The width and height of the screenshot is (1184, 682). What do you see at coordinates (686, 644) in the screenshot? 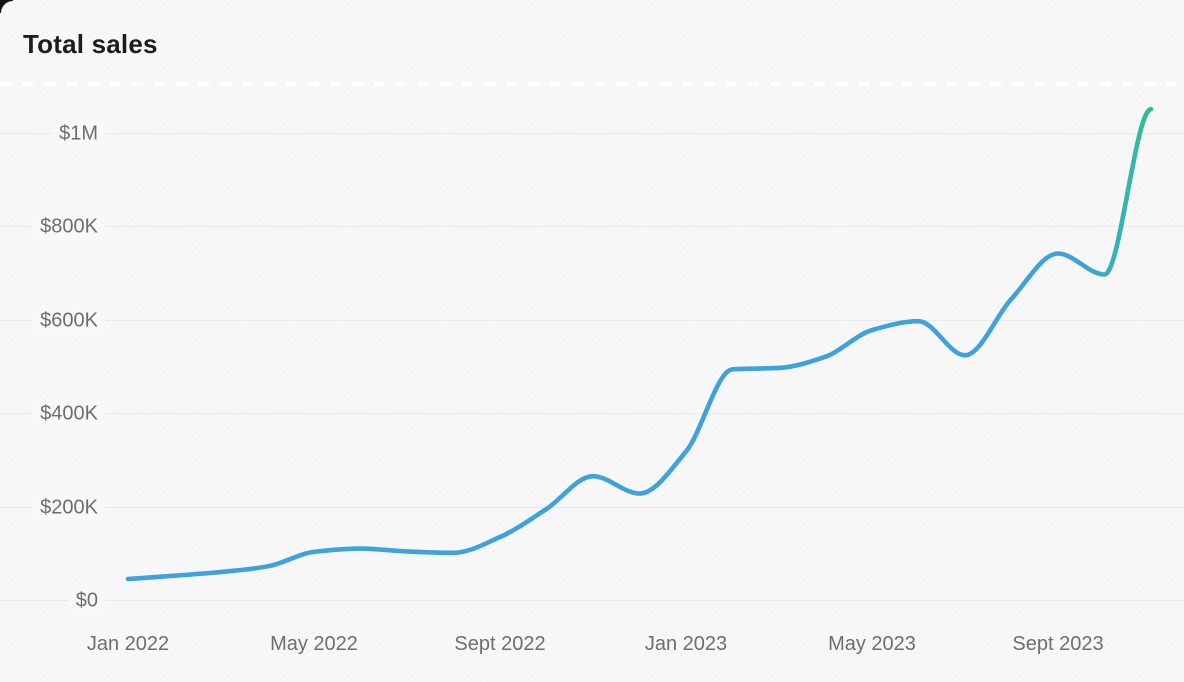
I see `x-tick-label: Jan 2023` at bounding box center [686, 644].